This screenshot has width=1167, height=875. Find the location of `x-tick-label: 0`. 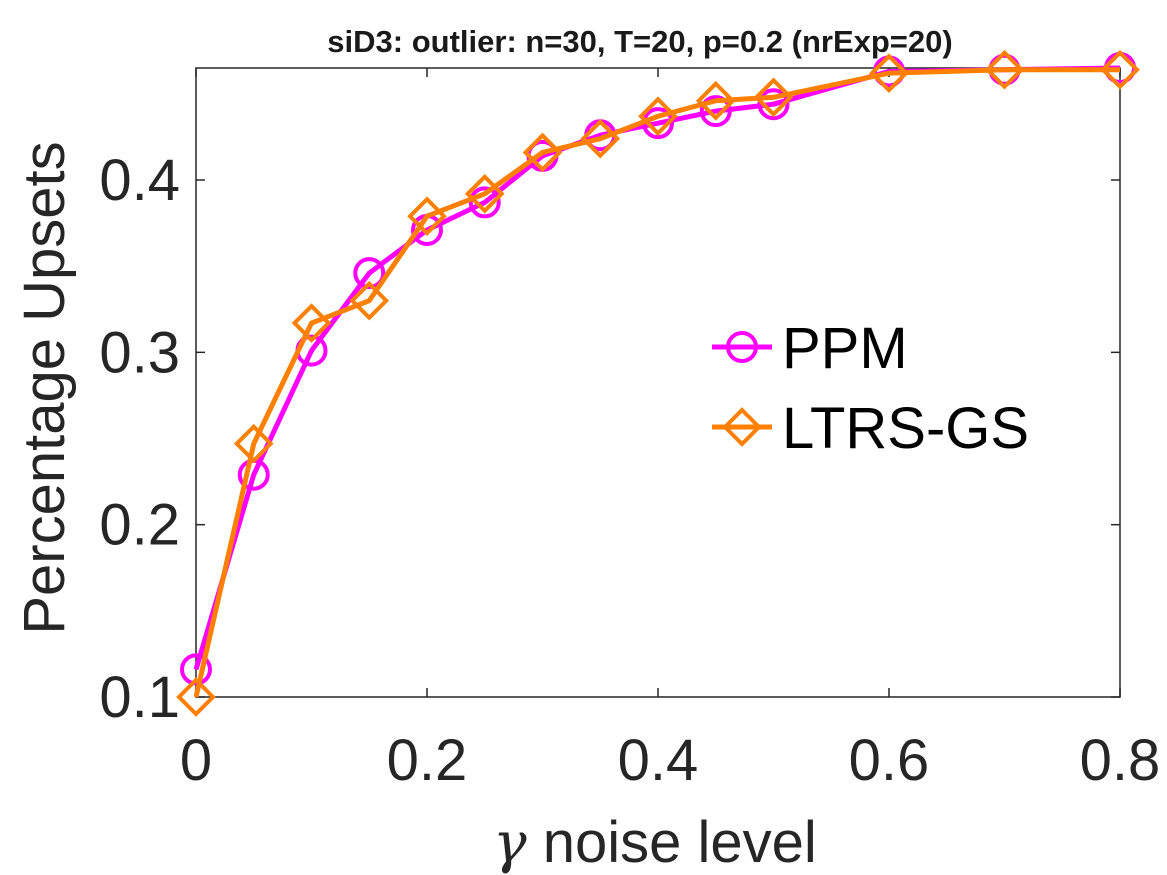

x-tick-label: 0 is located at coordinates (196, 760).